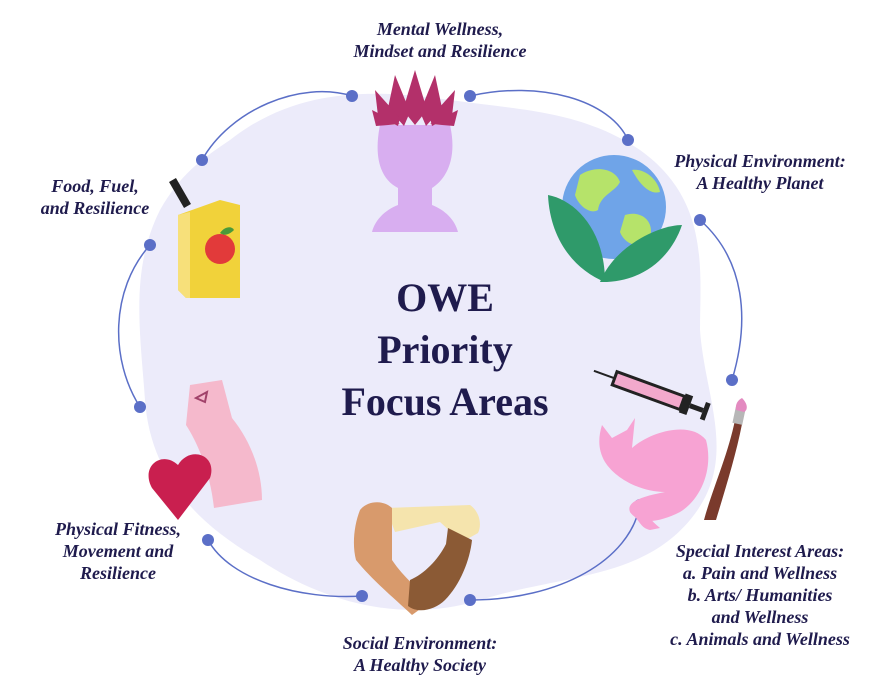 This screenshot has width=887, height=700. Describe the element at coordinates (205, 450) in the screenshot. I see `arm-heart-icon` at that location.